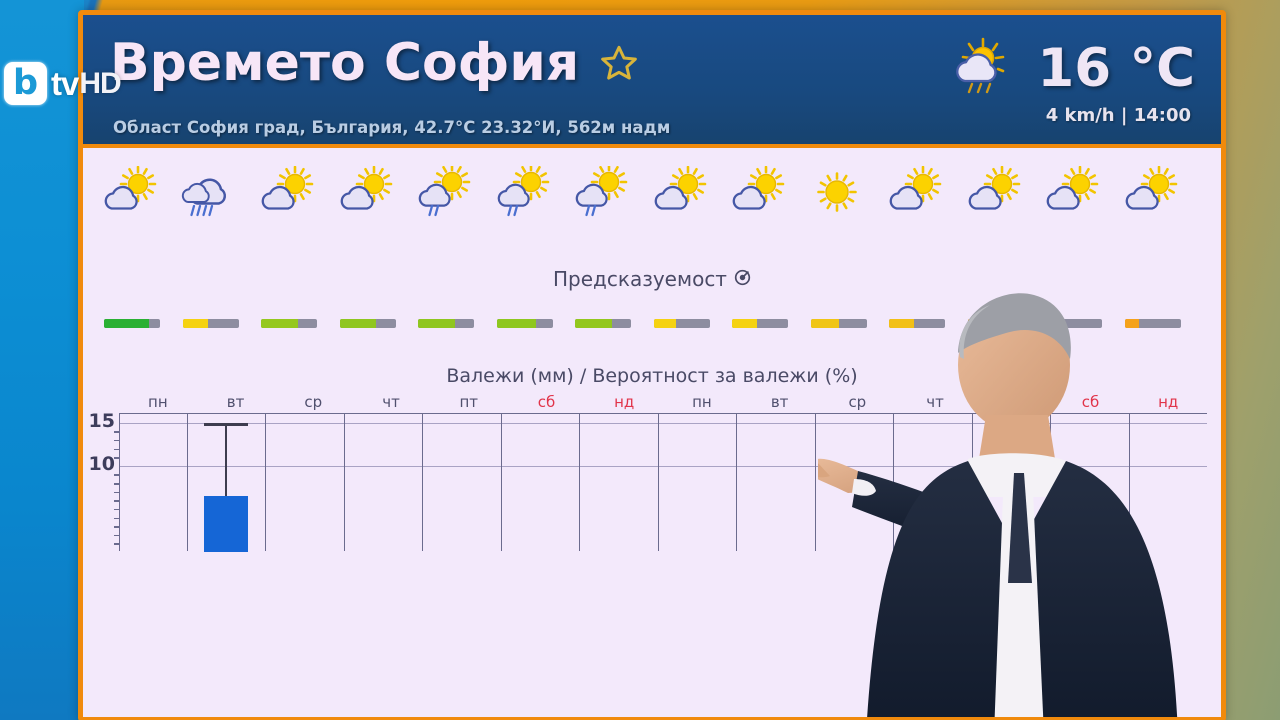  I want to click on chart-x-label: пт, so click(468, 402).